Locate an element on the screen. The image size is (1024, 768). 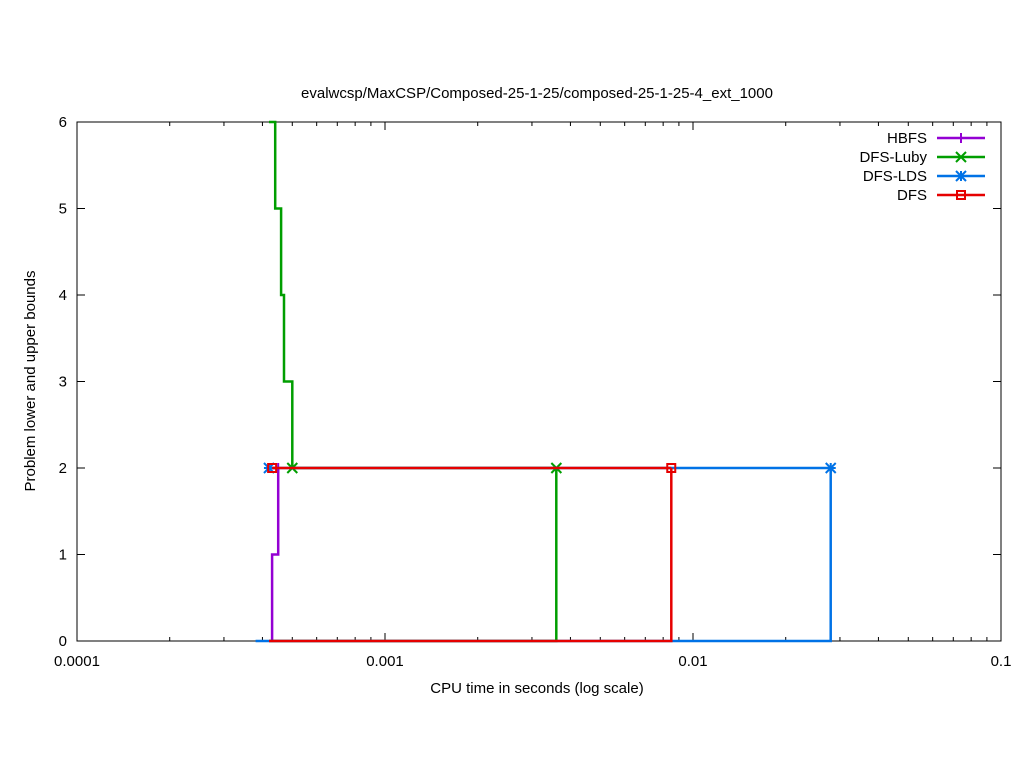
series-dfs-luby-upper-bound-line is located at coordinates (413, 295).